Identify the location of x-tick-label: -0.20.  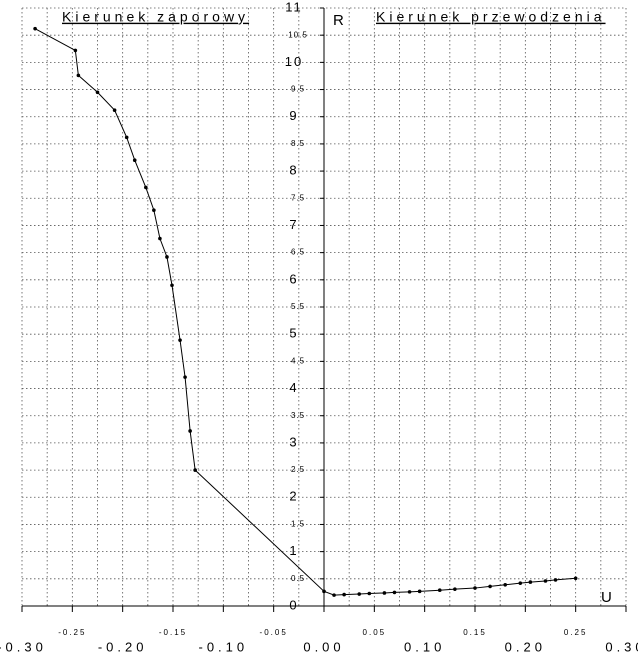
(123, 646).